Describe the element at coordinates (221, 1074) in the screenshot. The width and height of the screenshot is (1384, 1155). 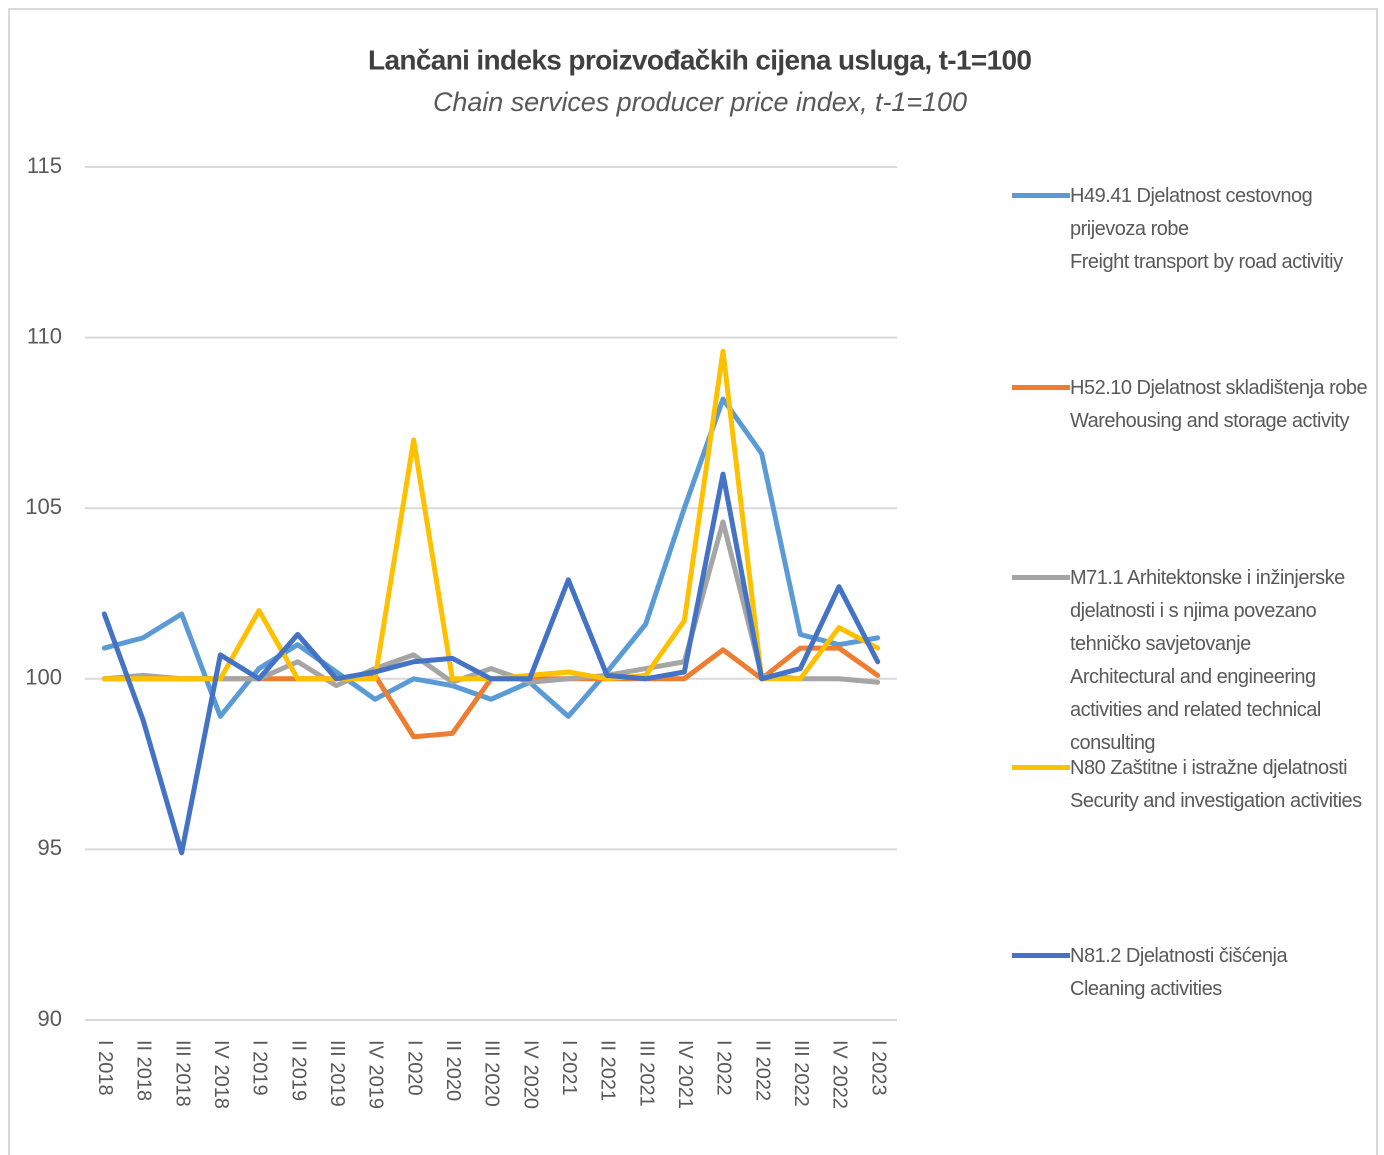
I see `x-tick-label: IV 2018` at that location.